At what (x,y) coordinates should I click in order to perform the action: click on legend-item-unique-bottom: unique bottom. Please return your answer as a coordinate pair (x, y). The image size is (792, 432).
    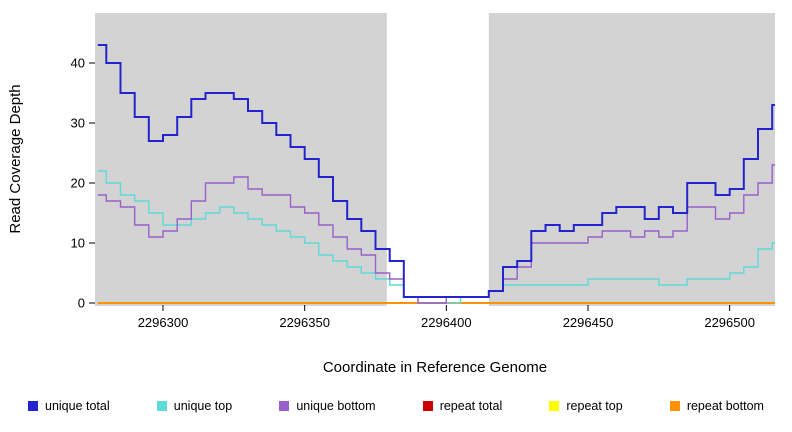
    Looking at the image, I should click on (327, 406).